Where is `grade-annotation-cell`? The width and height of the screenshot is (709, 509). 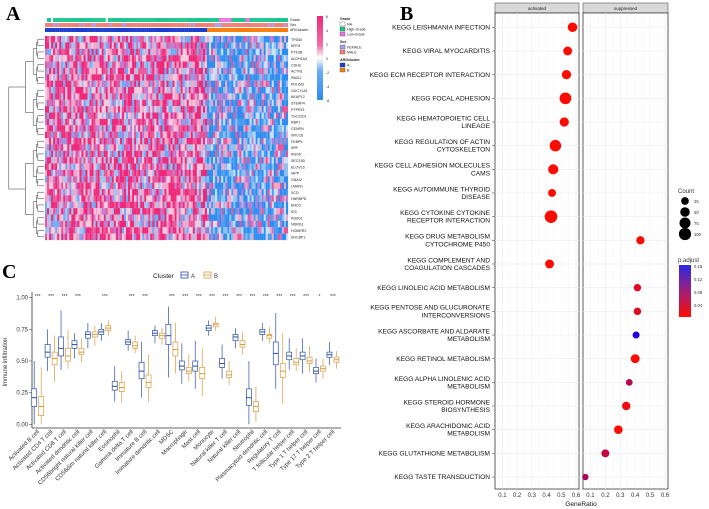
grade-annotation-cell is located at coordinates (200, 20).